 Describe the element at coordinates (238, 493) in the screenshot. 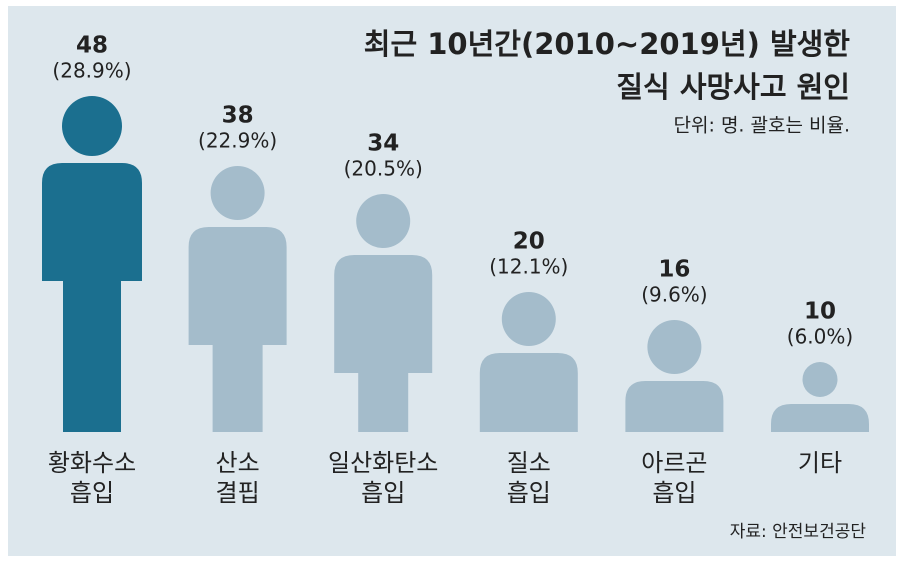

I see `x-tick-label: 결핍` at that location.